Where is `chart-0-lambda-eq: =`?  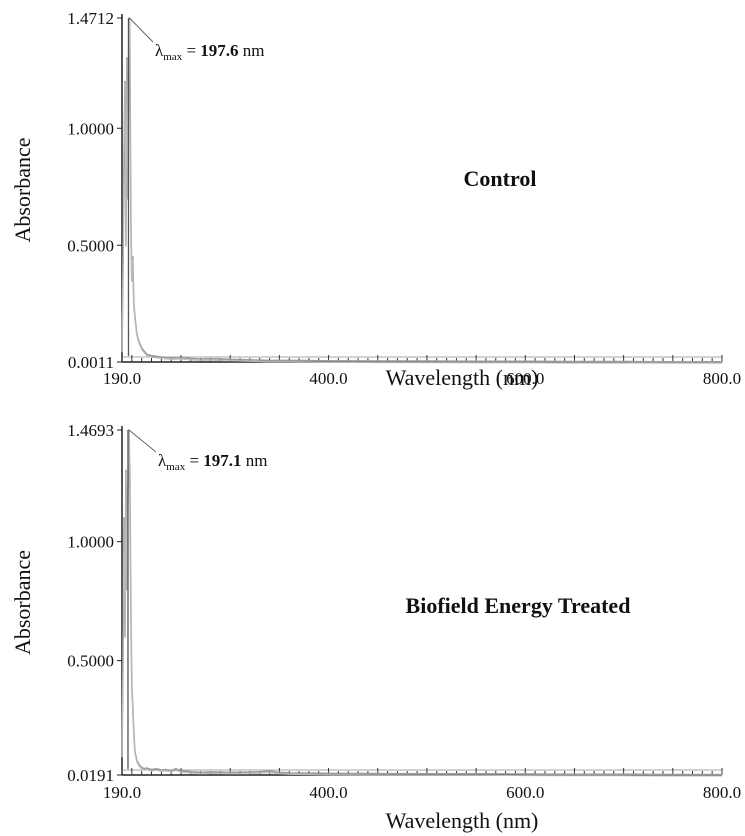
chart-0-lambda-eq: = is located at coordinates (191, 50).